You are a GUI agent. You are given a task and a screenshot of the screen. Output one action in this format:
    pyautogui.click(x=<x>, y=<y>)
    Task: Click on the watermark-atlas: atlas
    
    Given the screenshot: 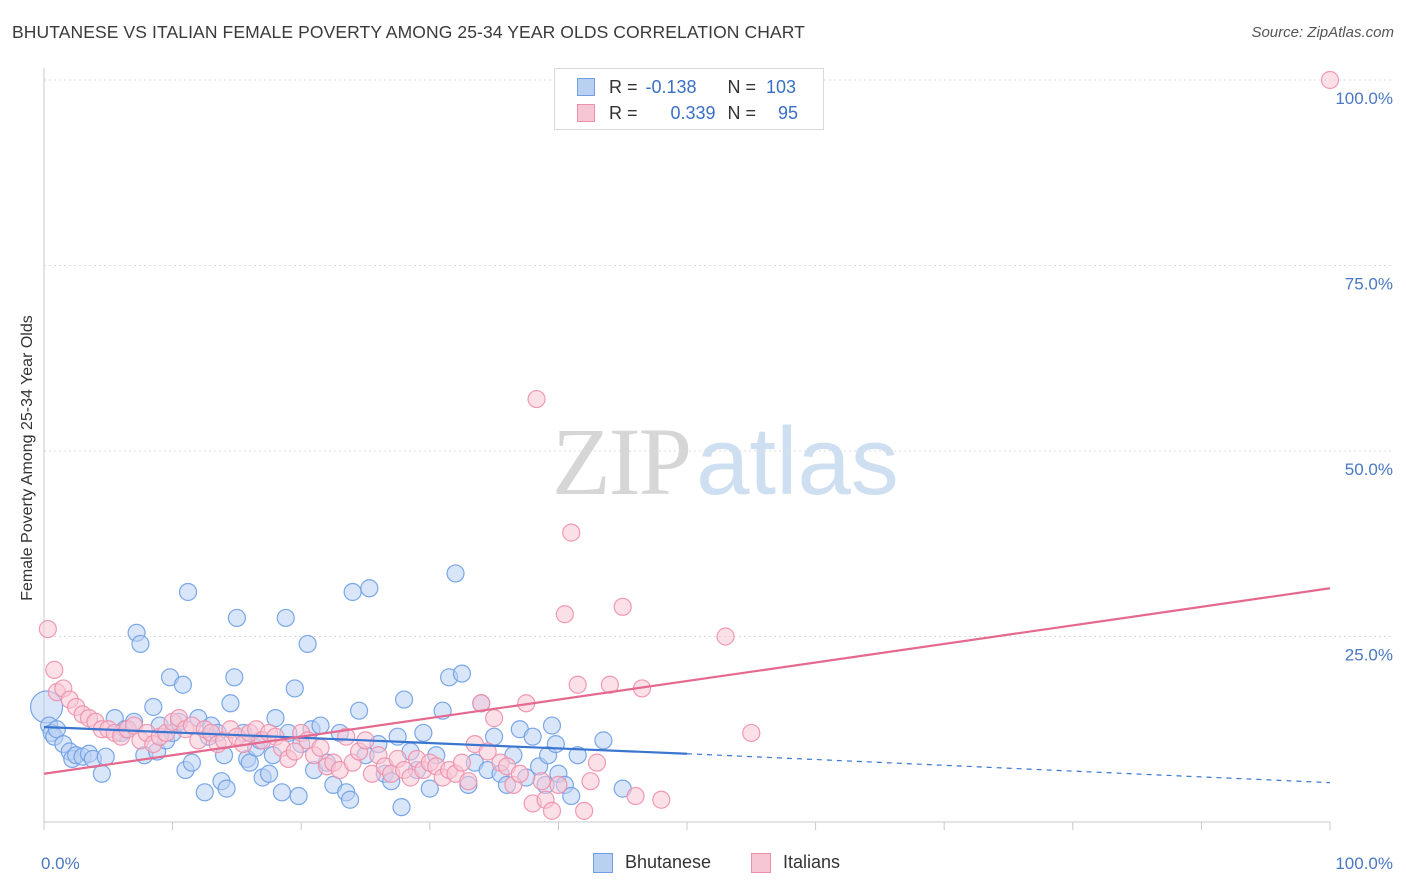 What is the action you would take?
    pyautogui.click(x=797, y=461)
    